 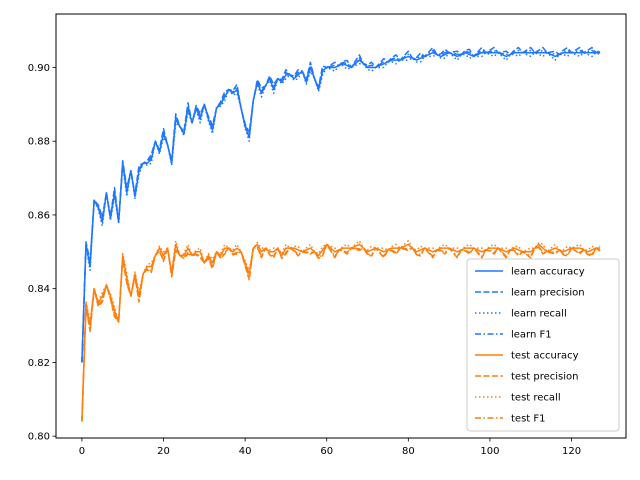 What do you see at coordinates (39, 289) in the screenshot?
I see `y-tick-label: 0.84` at bounding box center [39, 289].